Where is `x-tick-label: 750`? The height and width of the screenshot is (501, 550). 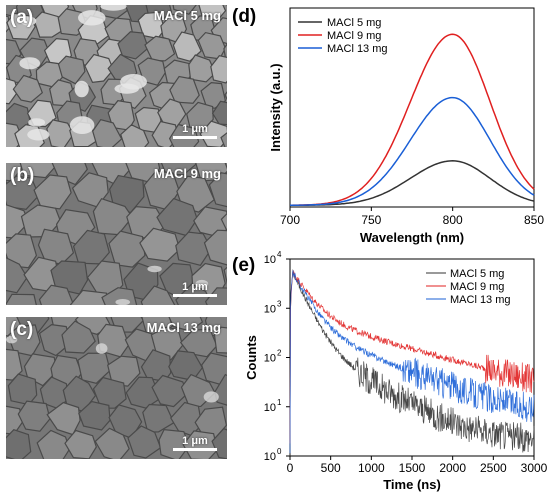
x-tick-label: 750 is located at coordinates (371, 220).